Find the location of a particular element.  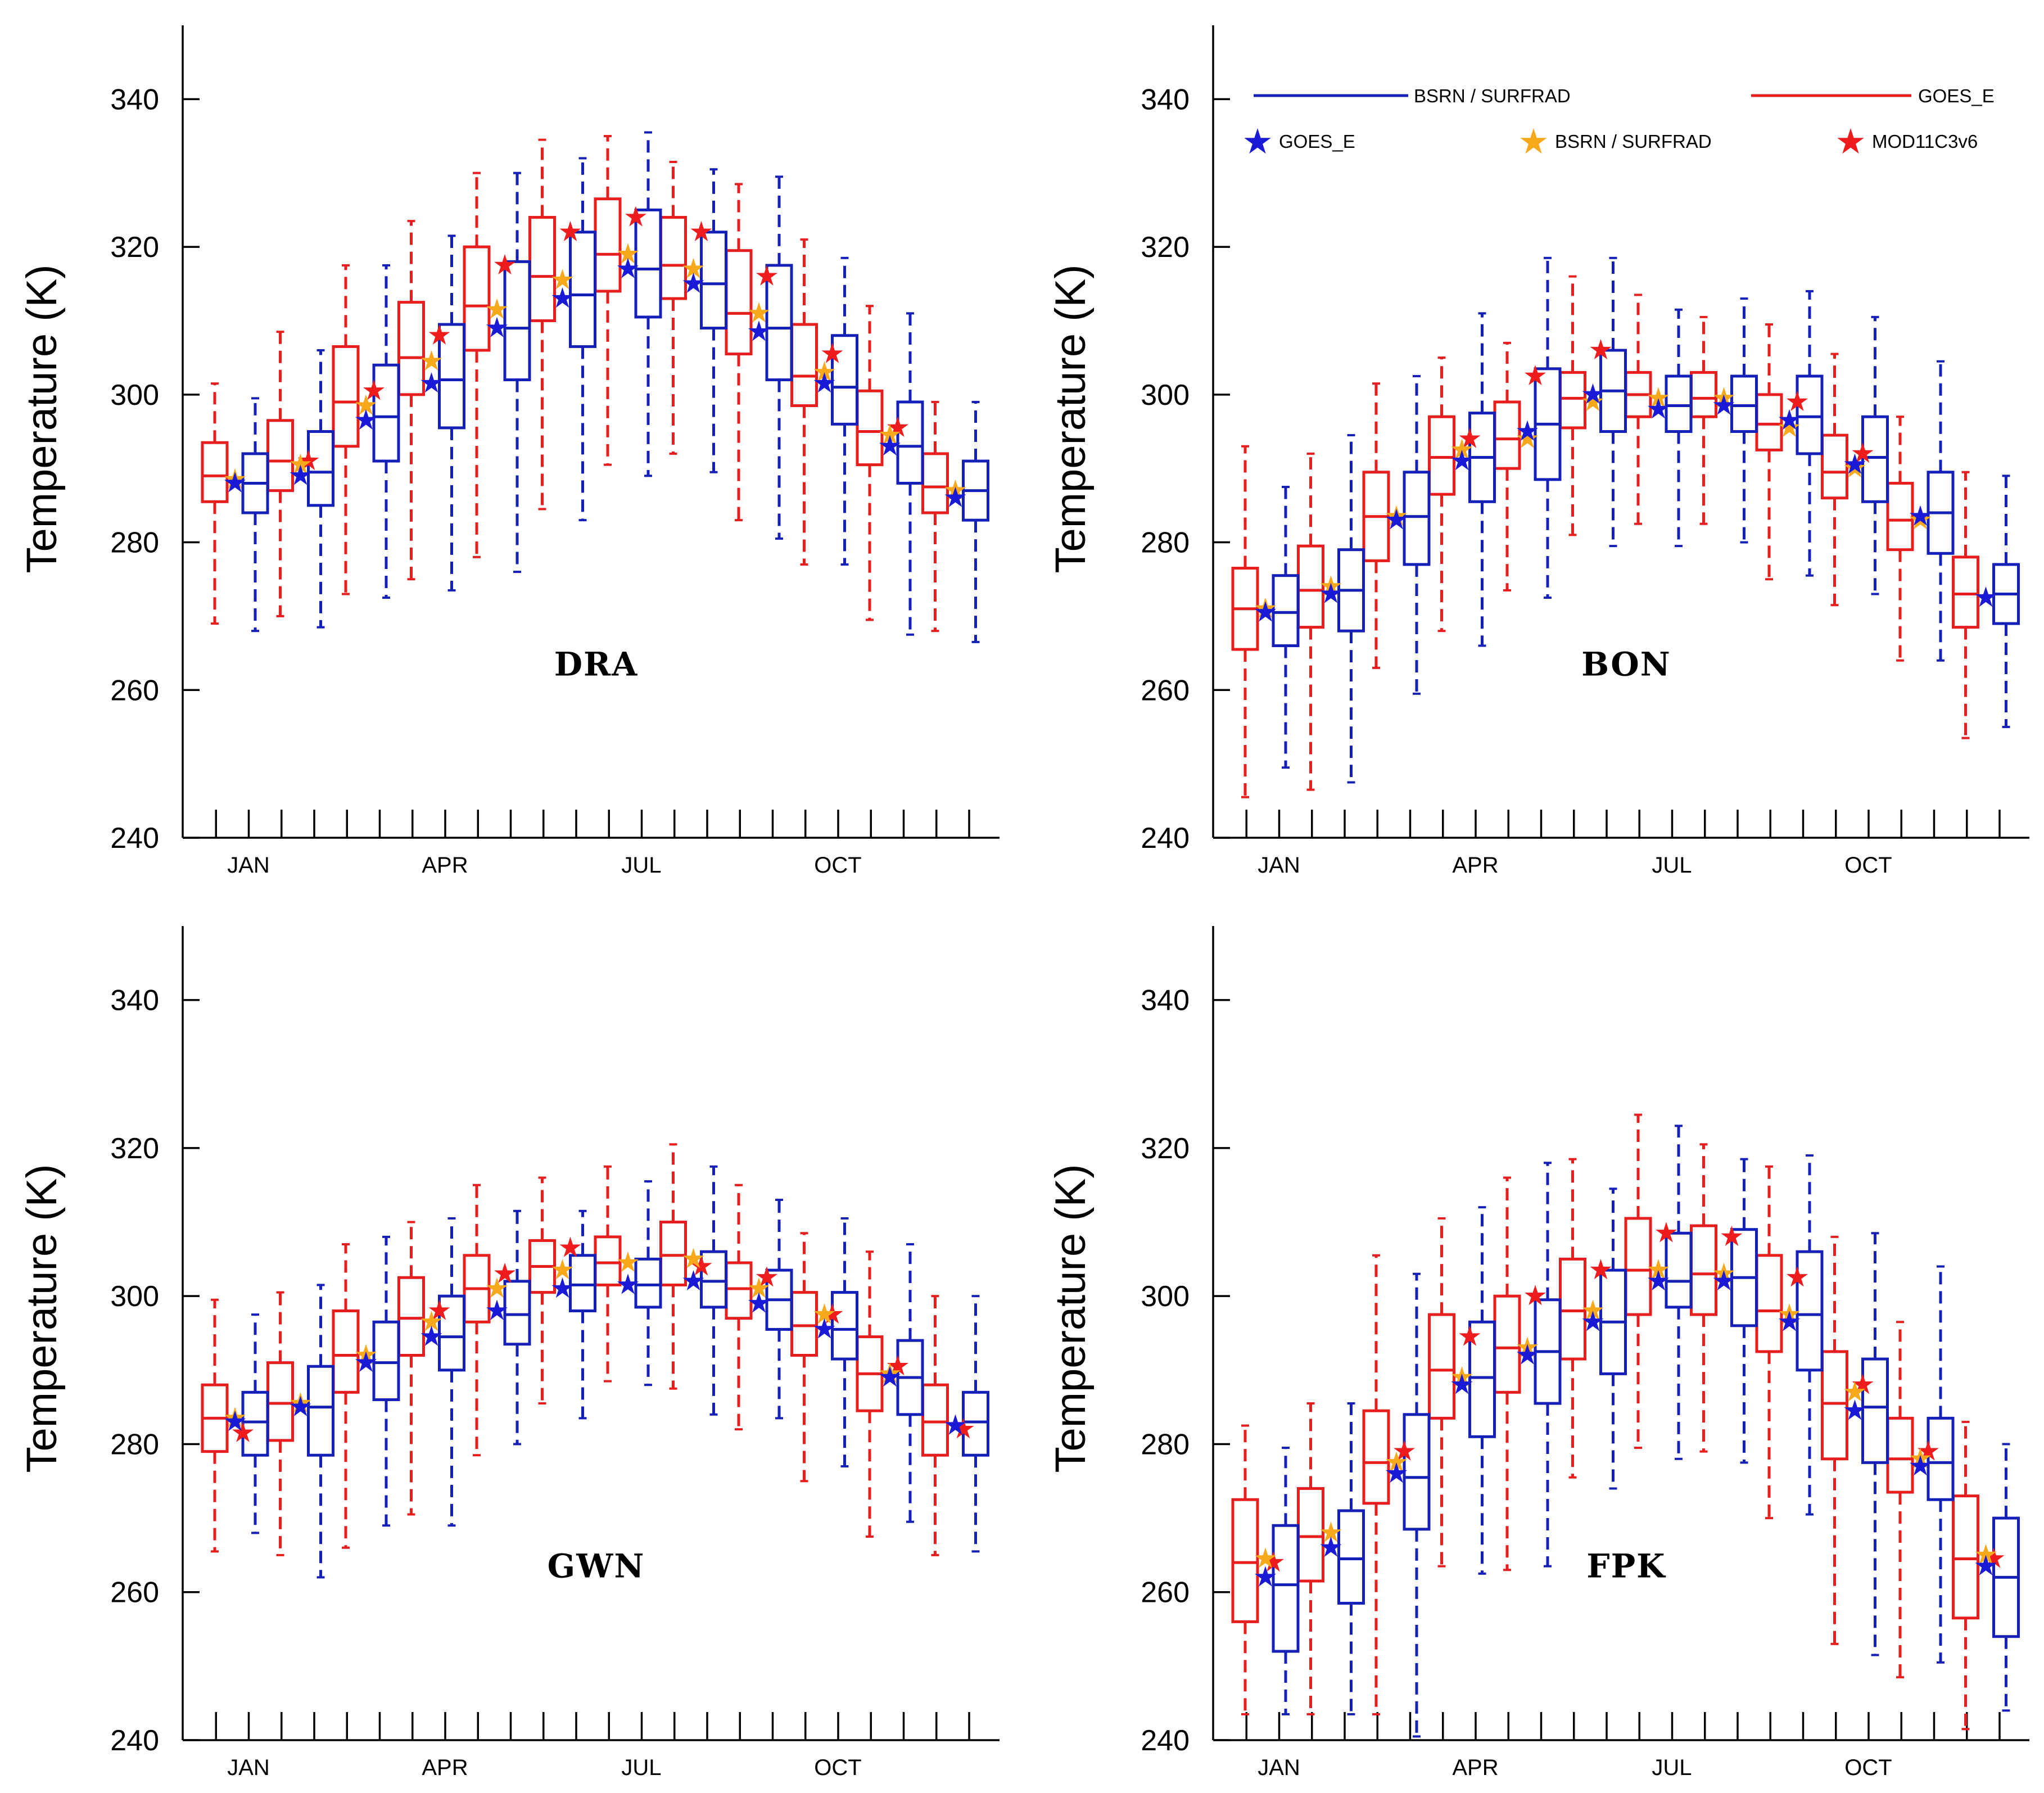

legend-star-modis-icon is located at coordinates (1851, 141).